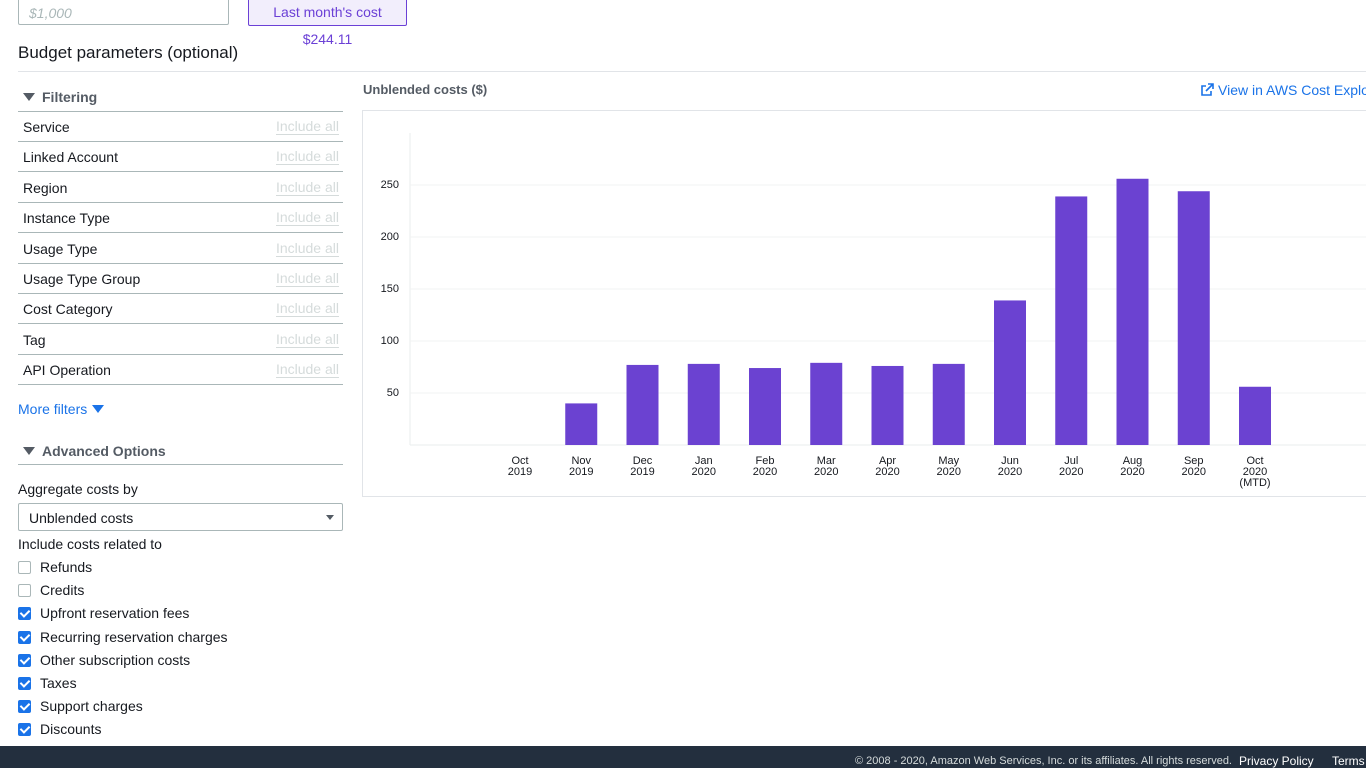  I want to click on filter-label: Usage Type Group, so click(82, 279).